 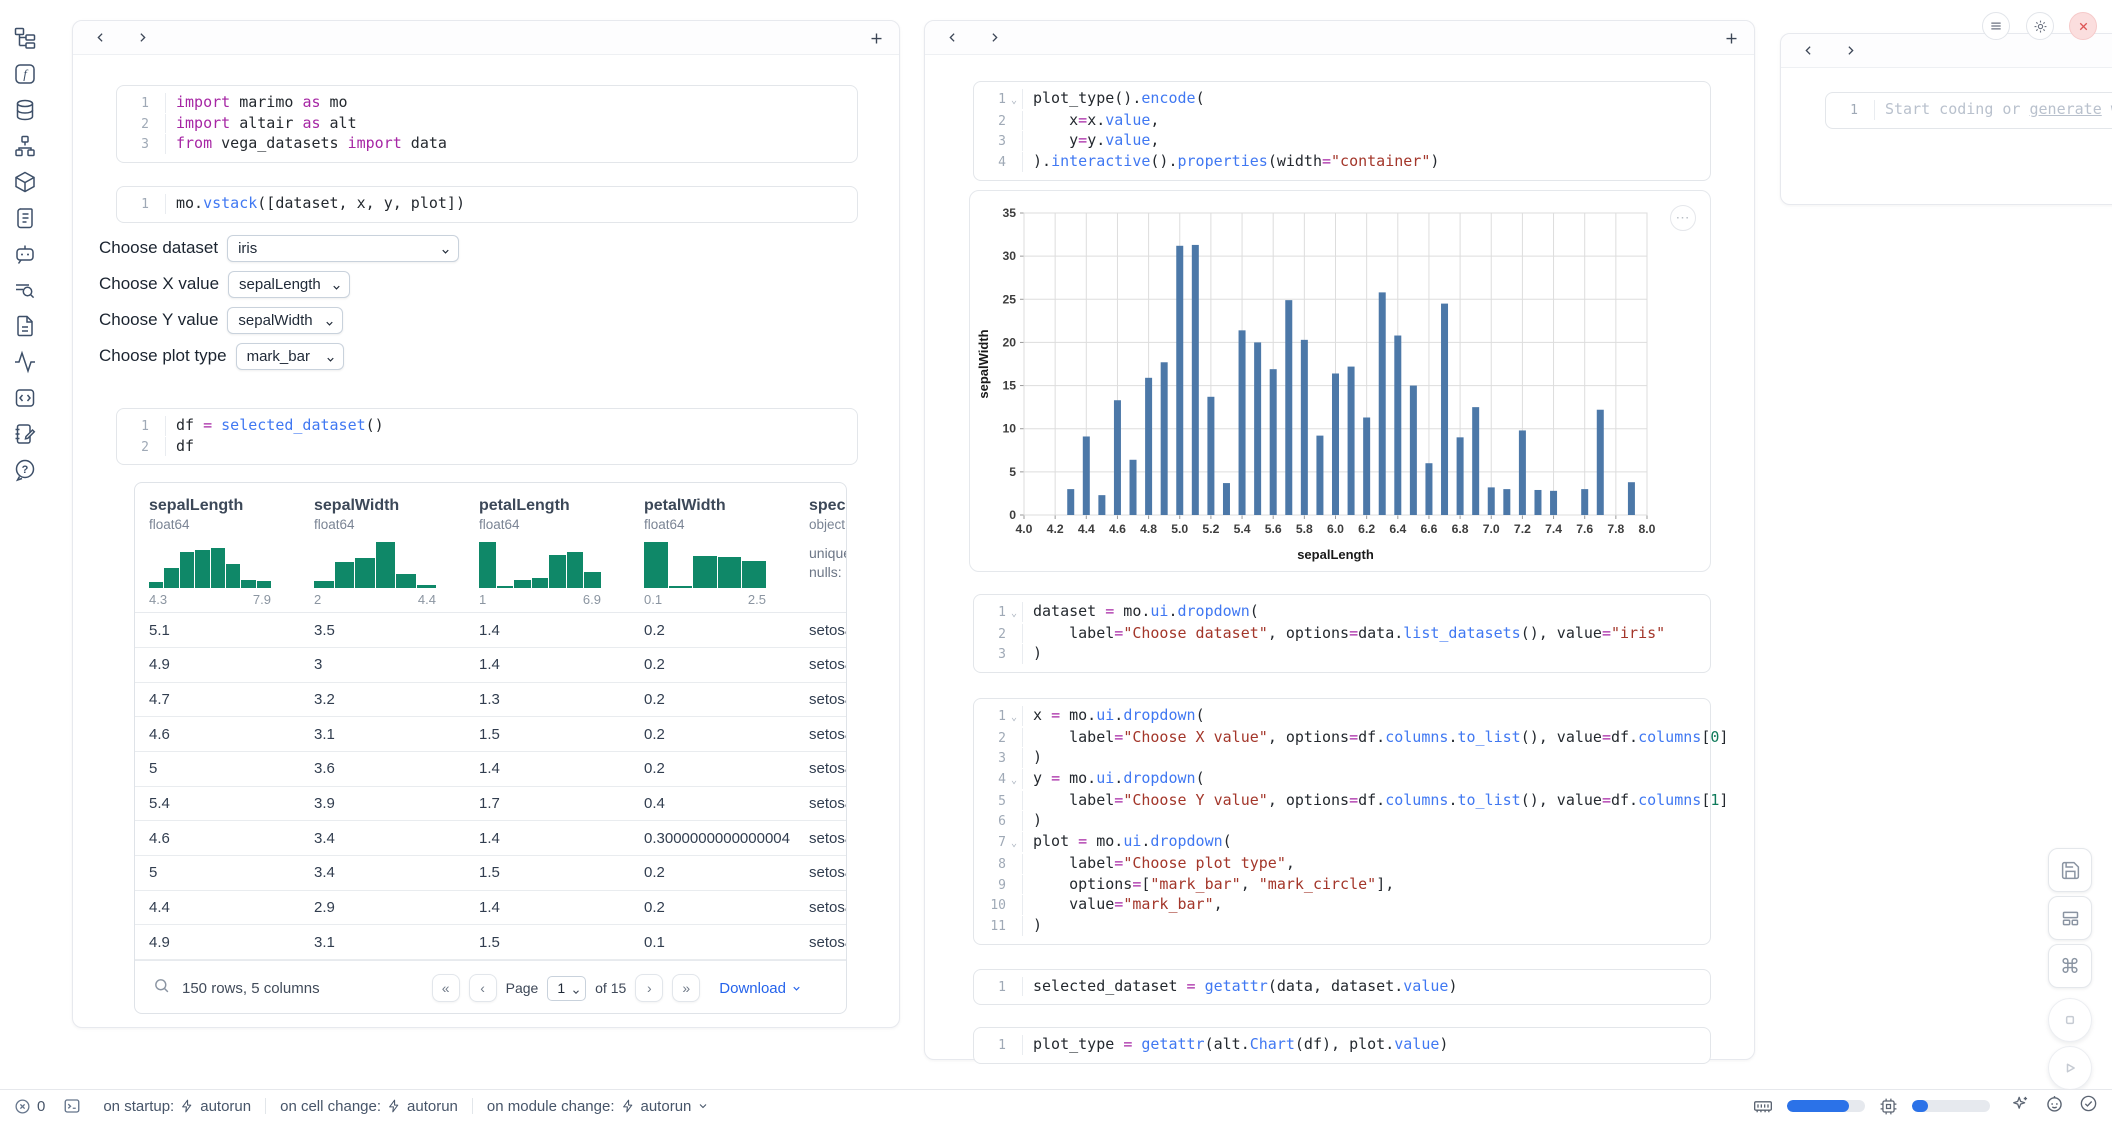 What do you see at coordinates (2070, 1068) in the screenshot?
I see `run-all-button` at bounding box center [2070, 1068].